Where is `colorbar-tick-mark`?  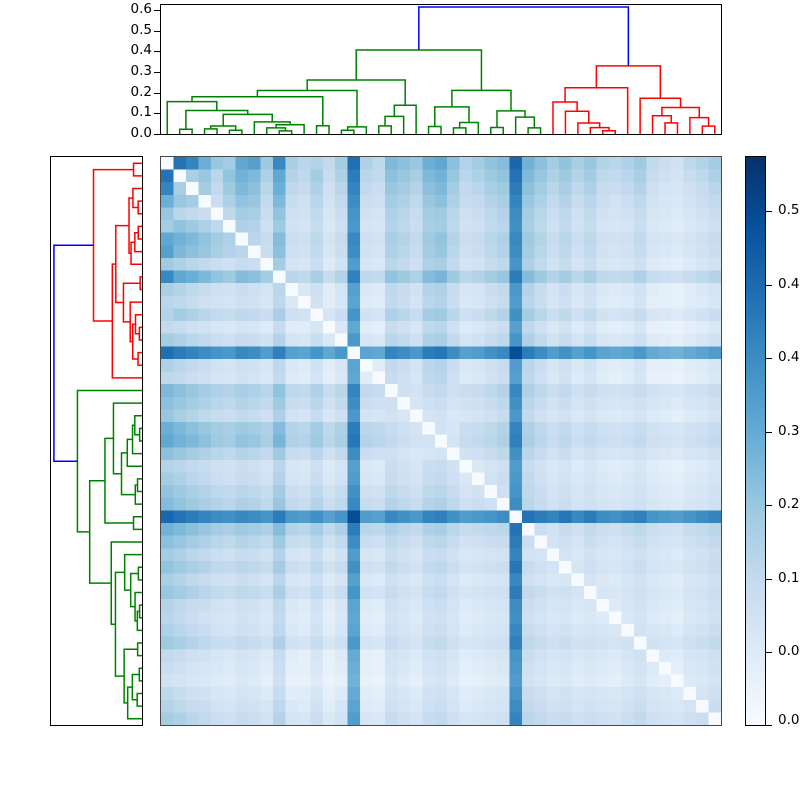 colorbar-tick-mark is located at coordinates (769, 506).